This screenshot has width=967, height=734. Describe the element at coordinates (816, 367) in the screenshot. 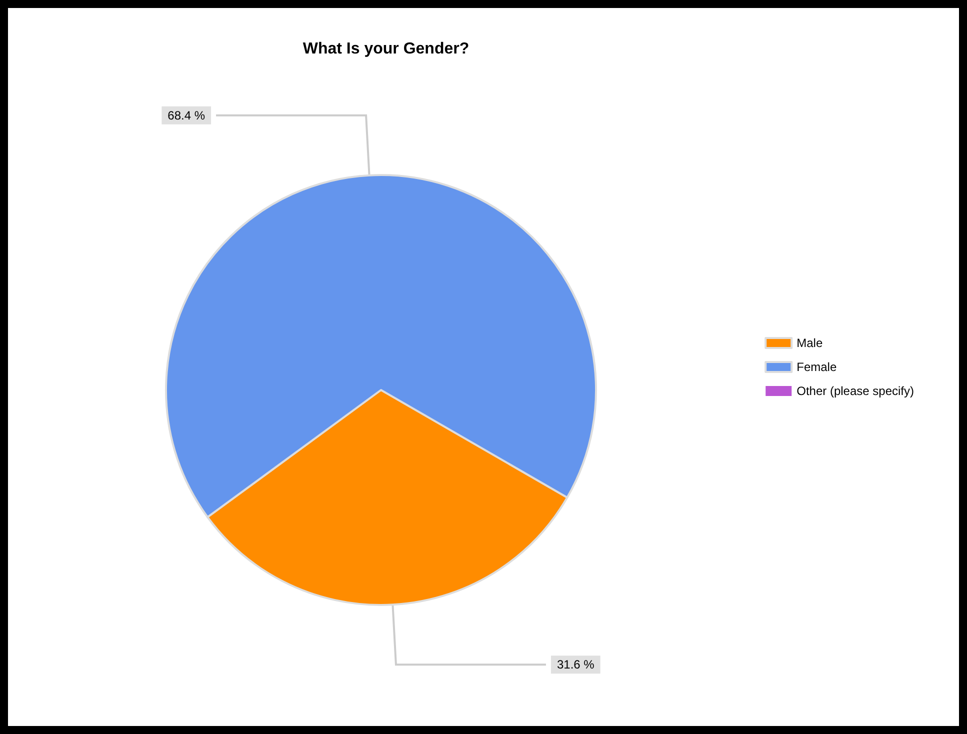

I see `legend-label: Female` at that location.